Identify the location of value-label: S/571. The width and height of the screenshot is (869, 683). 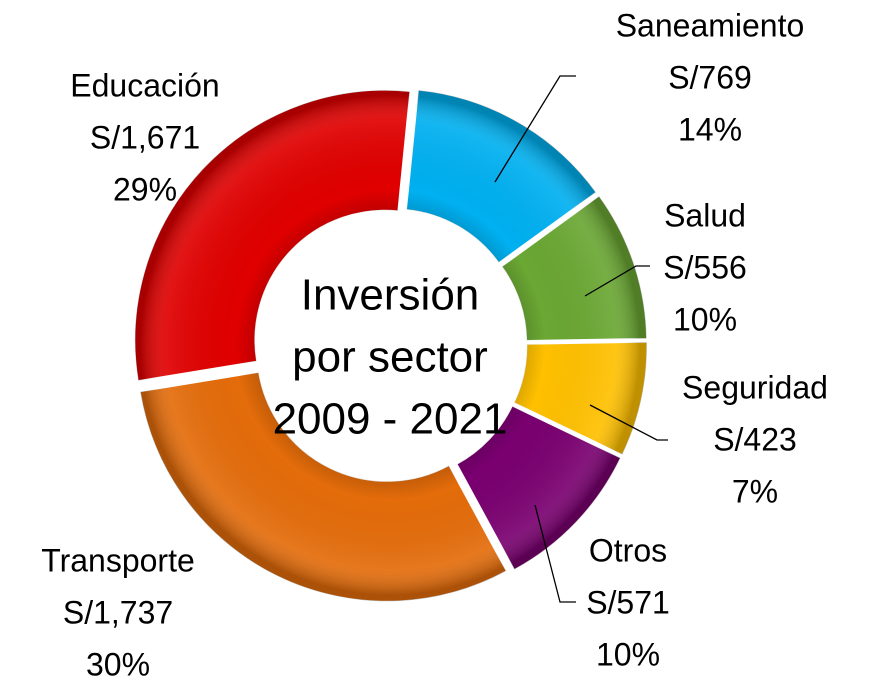
(628, 602).